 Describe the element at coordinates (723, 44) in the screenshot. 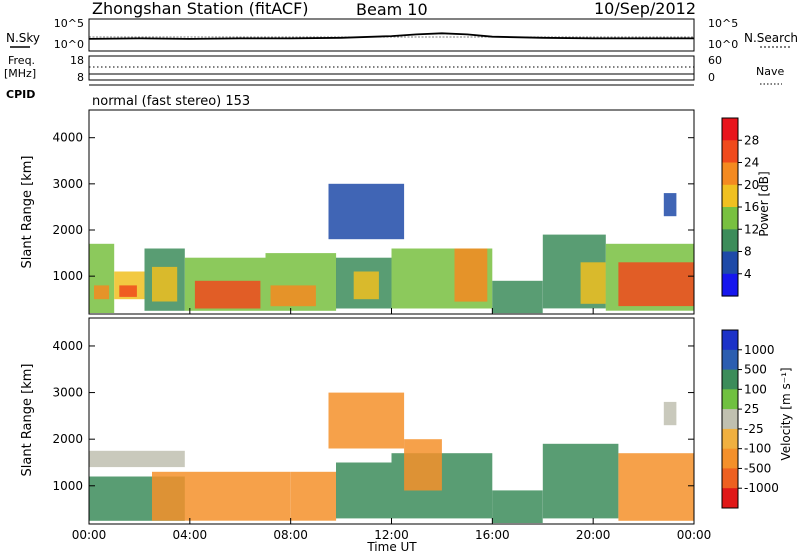

I see `noise-right-bottom-tick: 10^0` at that location.